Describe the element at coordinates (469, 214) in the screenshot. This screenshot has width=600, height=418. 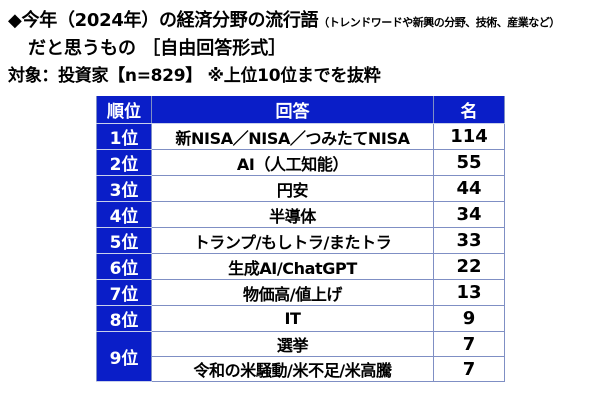
I see `count-cell: 34` at that location.